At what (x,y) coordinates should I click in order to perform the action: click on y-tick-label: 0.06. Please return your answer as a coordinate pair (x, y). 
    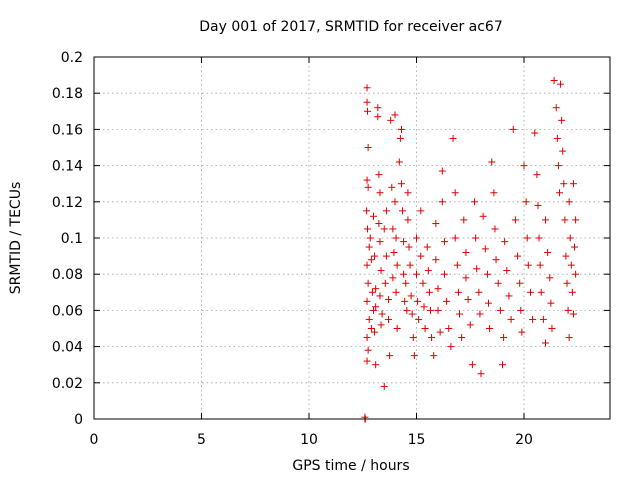
    Looking at the image, I should click on (67, 311).